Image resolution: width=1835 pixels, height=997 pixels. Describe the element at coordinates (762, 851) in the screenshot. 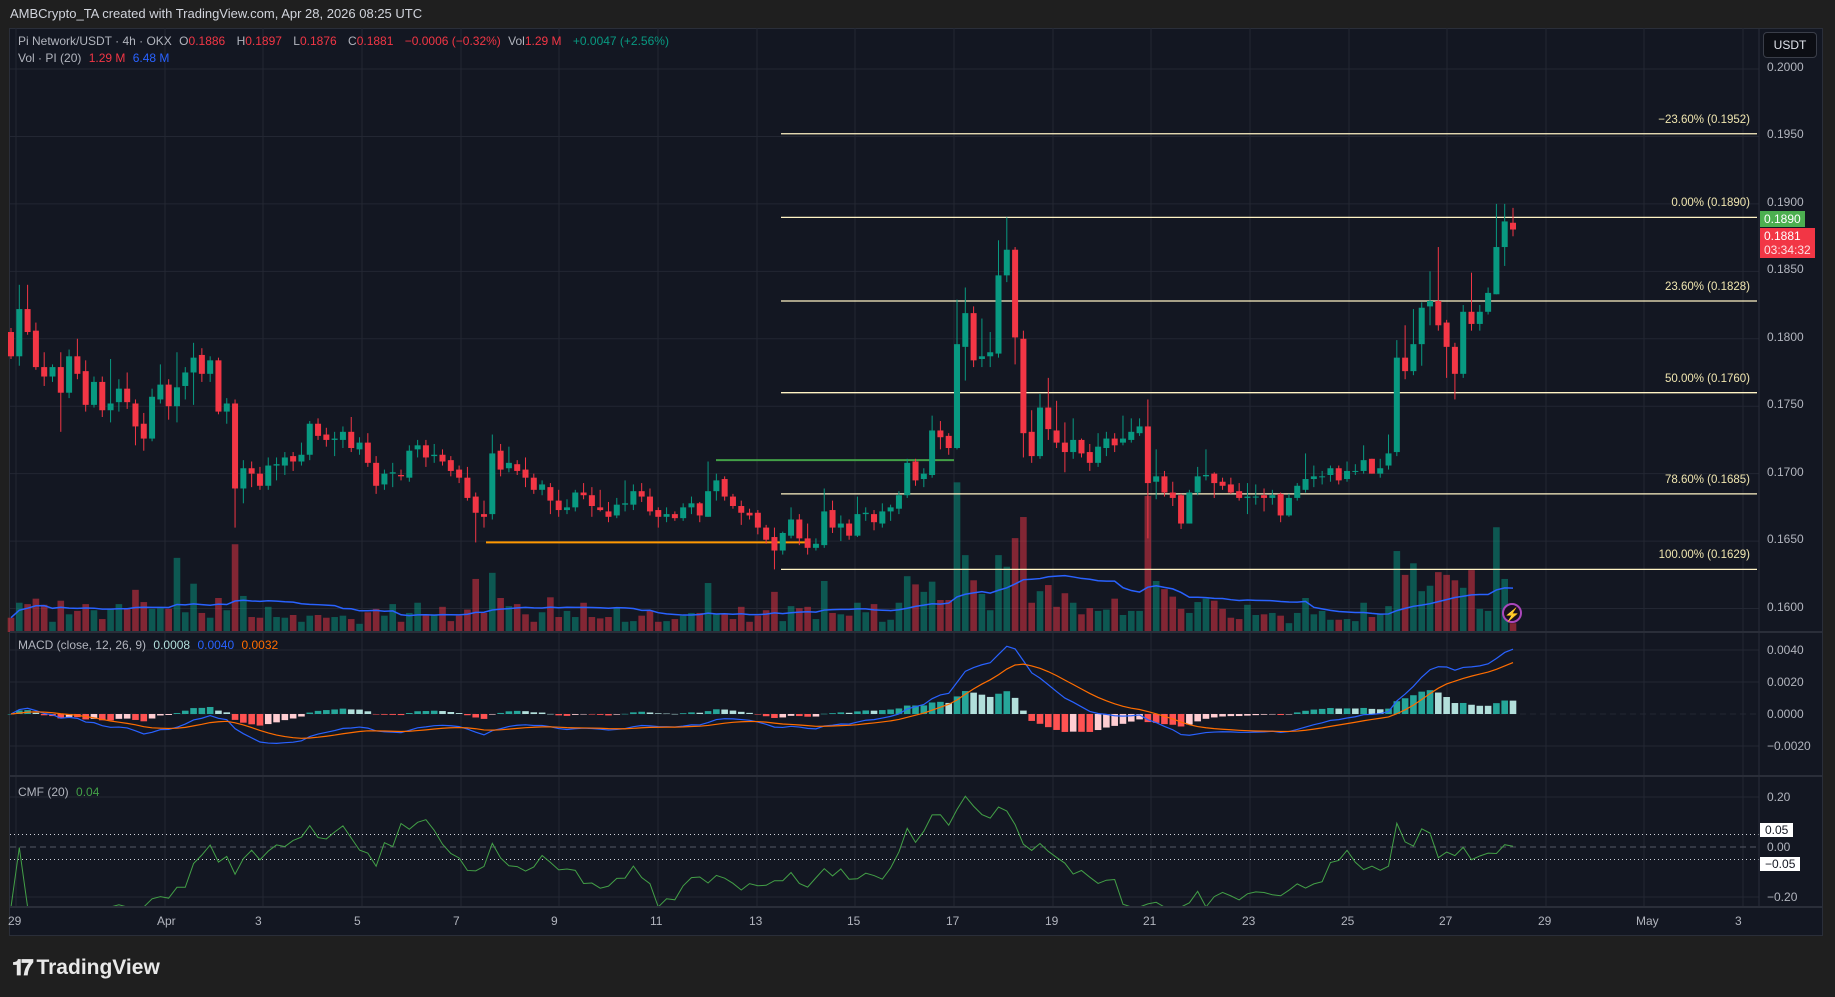

I see `cmf-line` at that location.